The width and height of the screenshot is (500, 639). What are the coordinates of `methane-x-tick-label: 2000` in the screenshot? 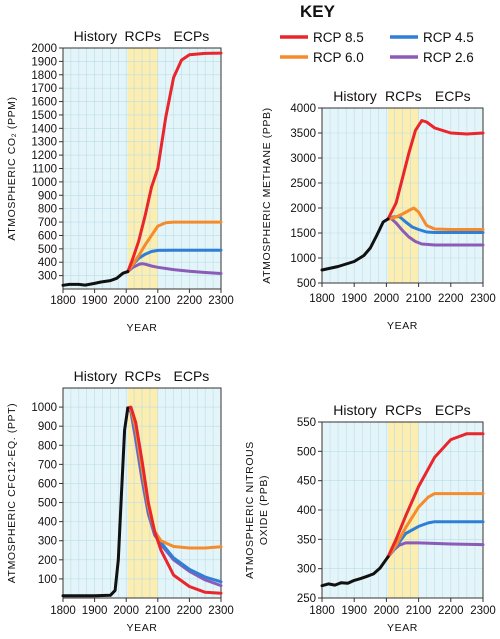 It's located at (387, 299).